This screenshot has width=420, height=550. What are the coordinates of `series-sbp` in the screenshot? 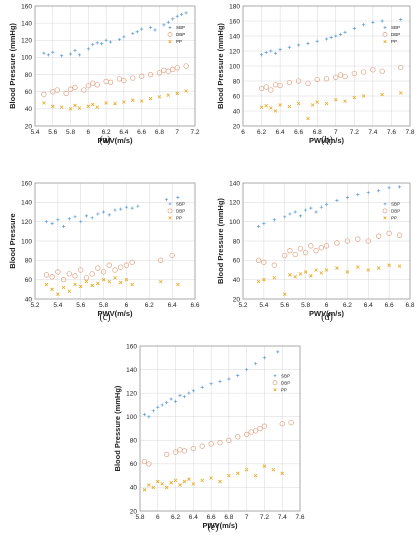 It's located at (112, 212).